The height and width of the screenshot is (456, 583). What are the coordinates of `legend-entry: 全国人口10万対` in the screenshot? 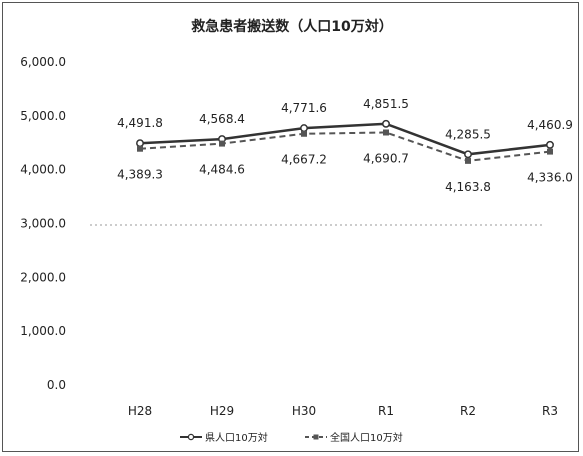 It's located at (366, 437).